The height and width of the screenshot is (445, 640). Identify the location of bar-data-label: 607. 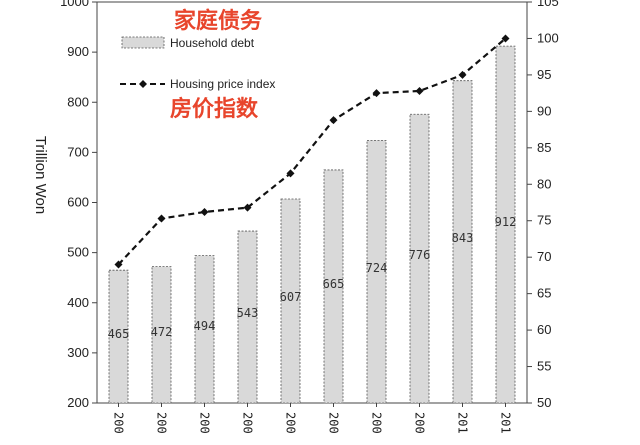
(291, 297).